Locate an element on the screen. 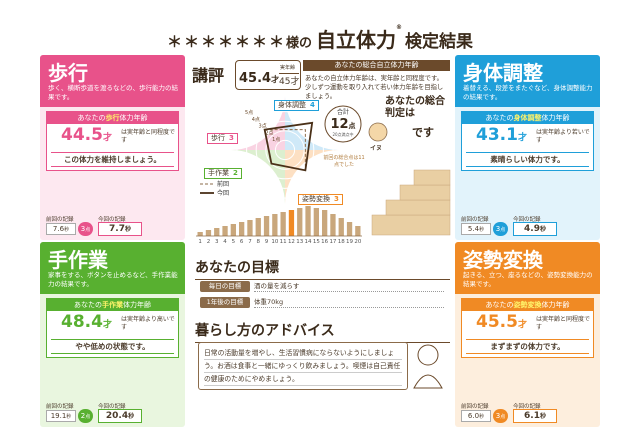  panel-description: 起きる、立つ、座るなどの、姿勢変換能力の結果です。 is located at coordinates (528, 279).